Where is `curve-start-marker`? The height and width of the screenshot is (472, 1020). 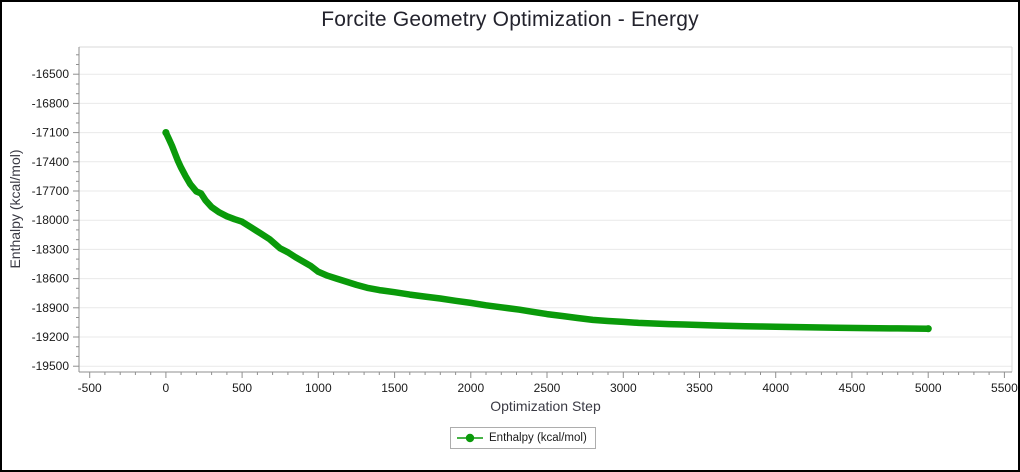
curve-start-marker is located at coordinates (166, 133).